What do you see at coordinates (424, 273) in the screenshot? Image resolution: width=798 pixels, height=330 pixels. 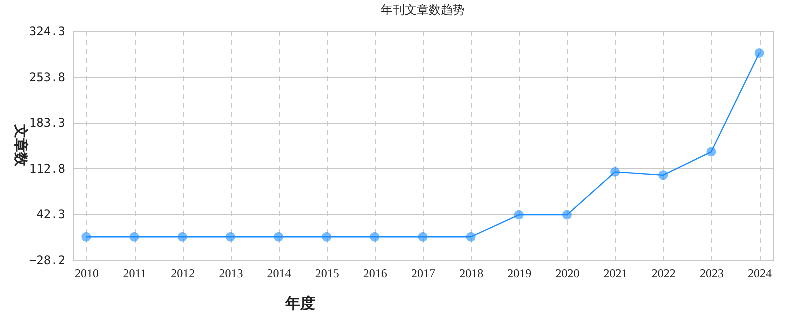 I see `x-tick-label: 2017` at bounding box center [424, 273].